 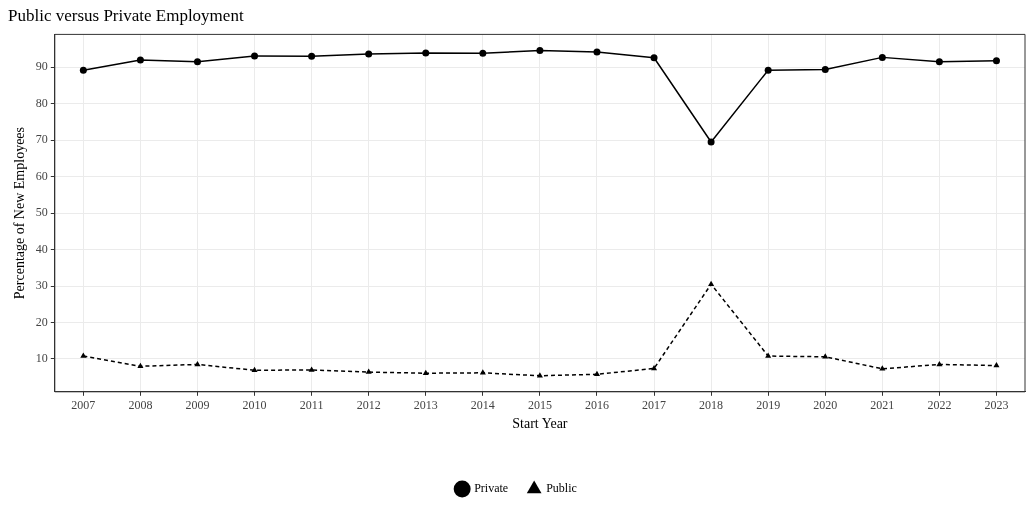 What do you see at coordinates (882, 405) in the screenshot?
I see `x-tick-label: 2021` at bounding box center [882, 405].